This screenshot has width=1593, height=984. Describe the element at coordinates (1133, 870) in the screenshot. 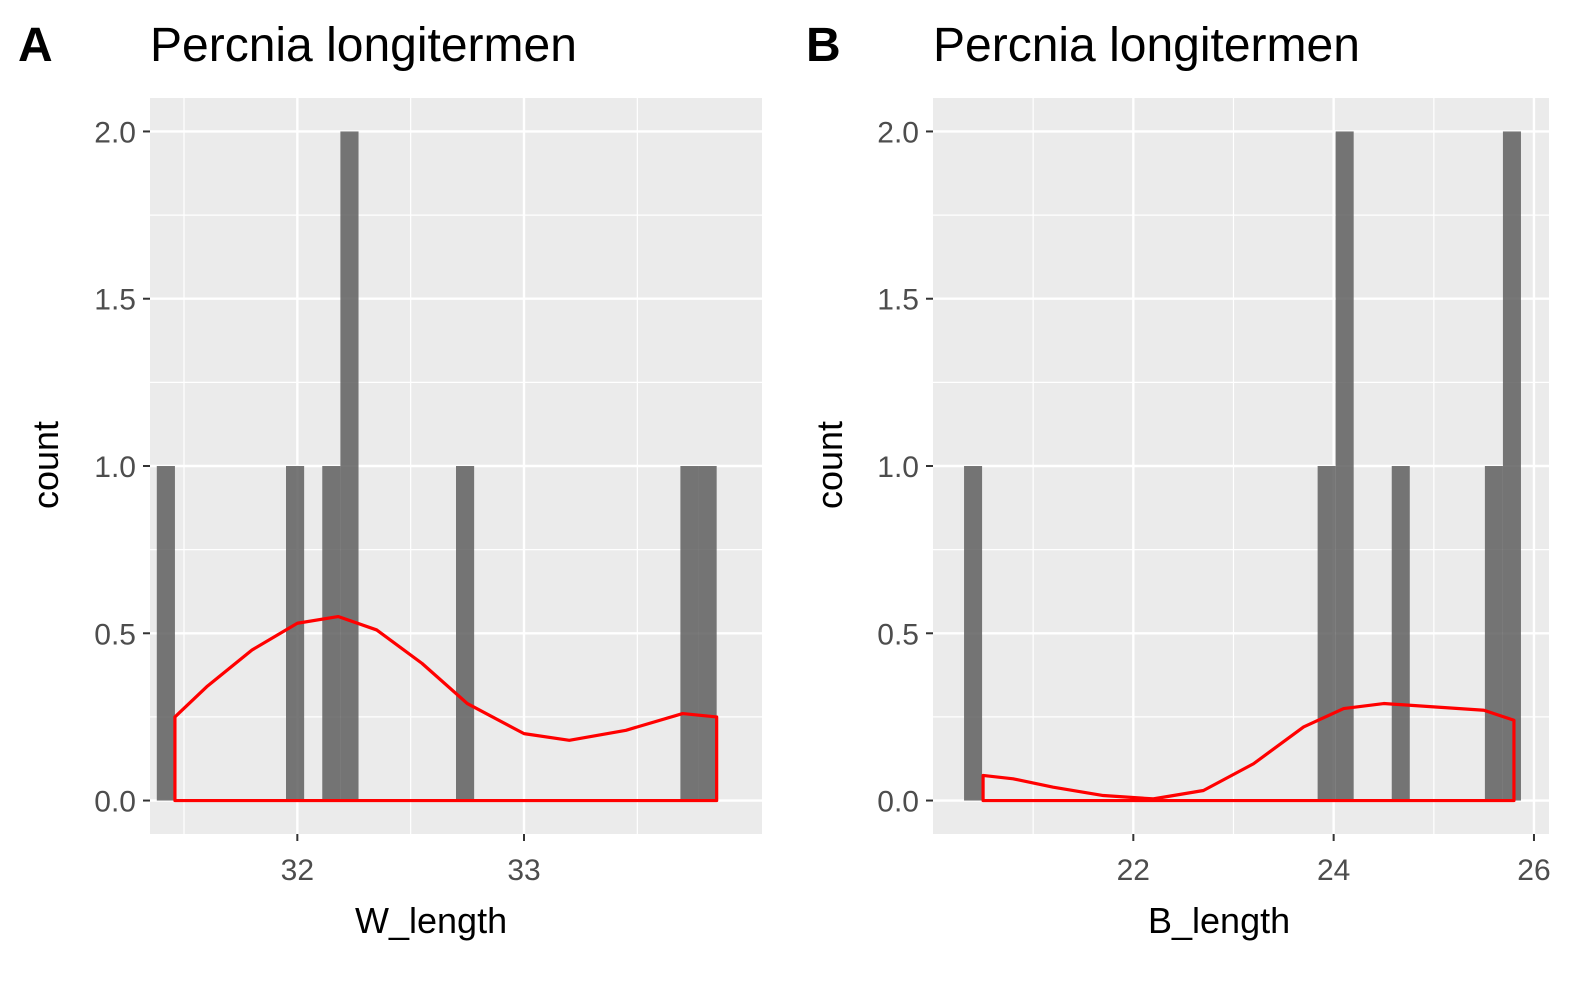

I see `x-tick-label: 22` at that location.